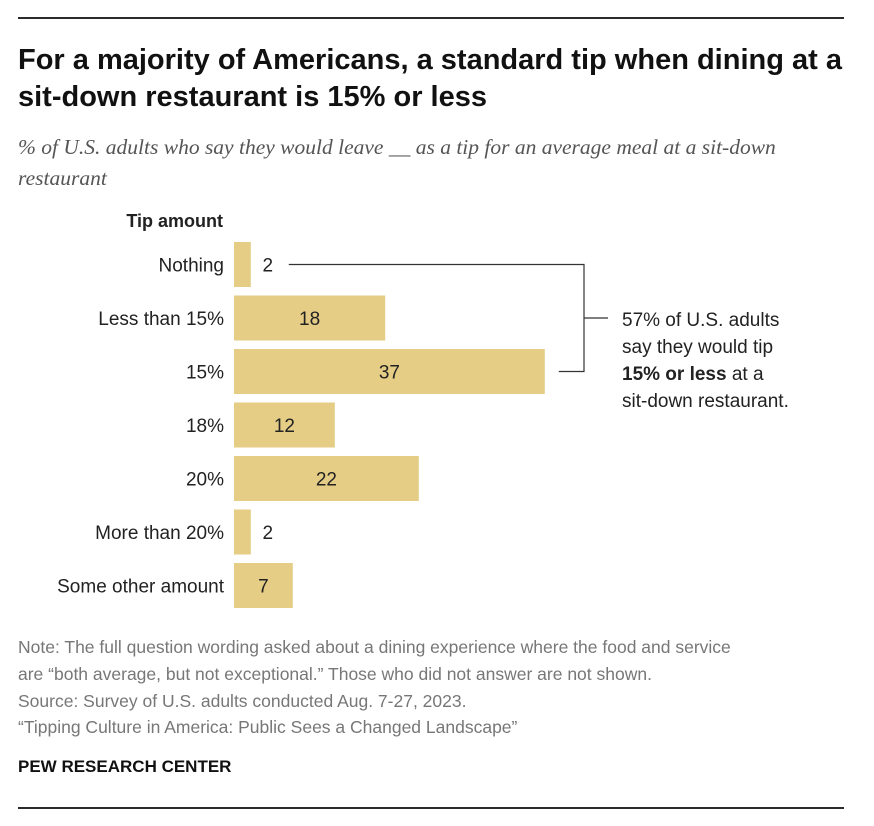 The image size is (874, 826). What do you see at coordinates (161, 319) in the screenshot?
I see `category-label: Less than 15%` at bounding box center [161, 319].